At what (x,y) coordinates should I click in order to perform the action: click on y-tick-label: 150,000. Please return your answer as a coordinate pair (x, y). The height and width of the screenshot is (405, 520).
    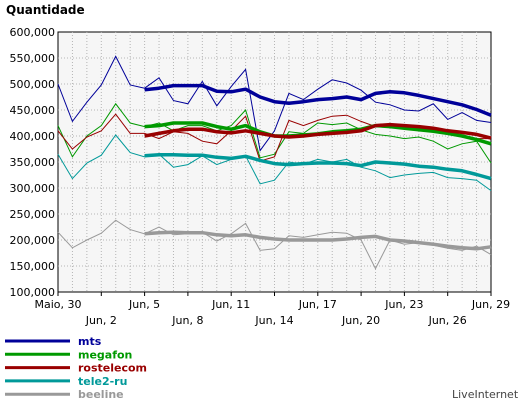
    Looking at the image, I should click on (33, 266).